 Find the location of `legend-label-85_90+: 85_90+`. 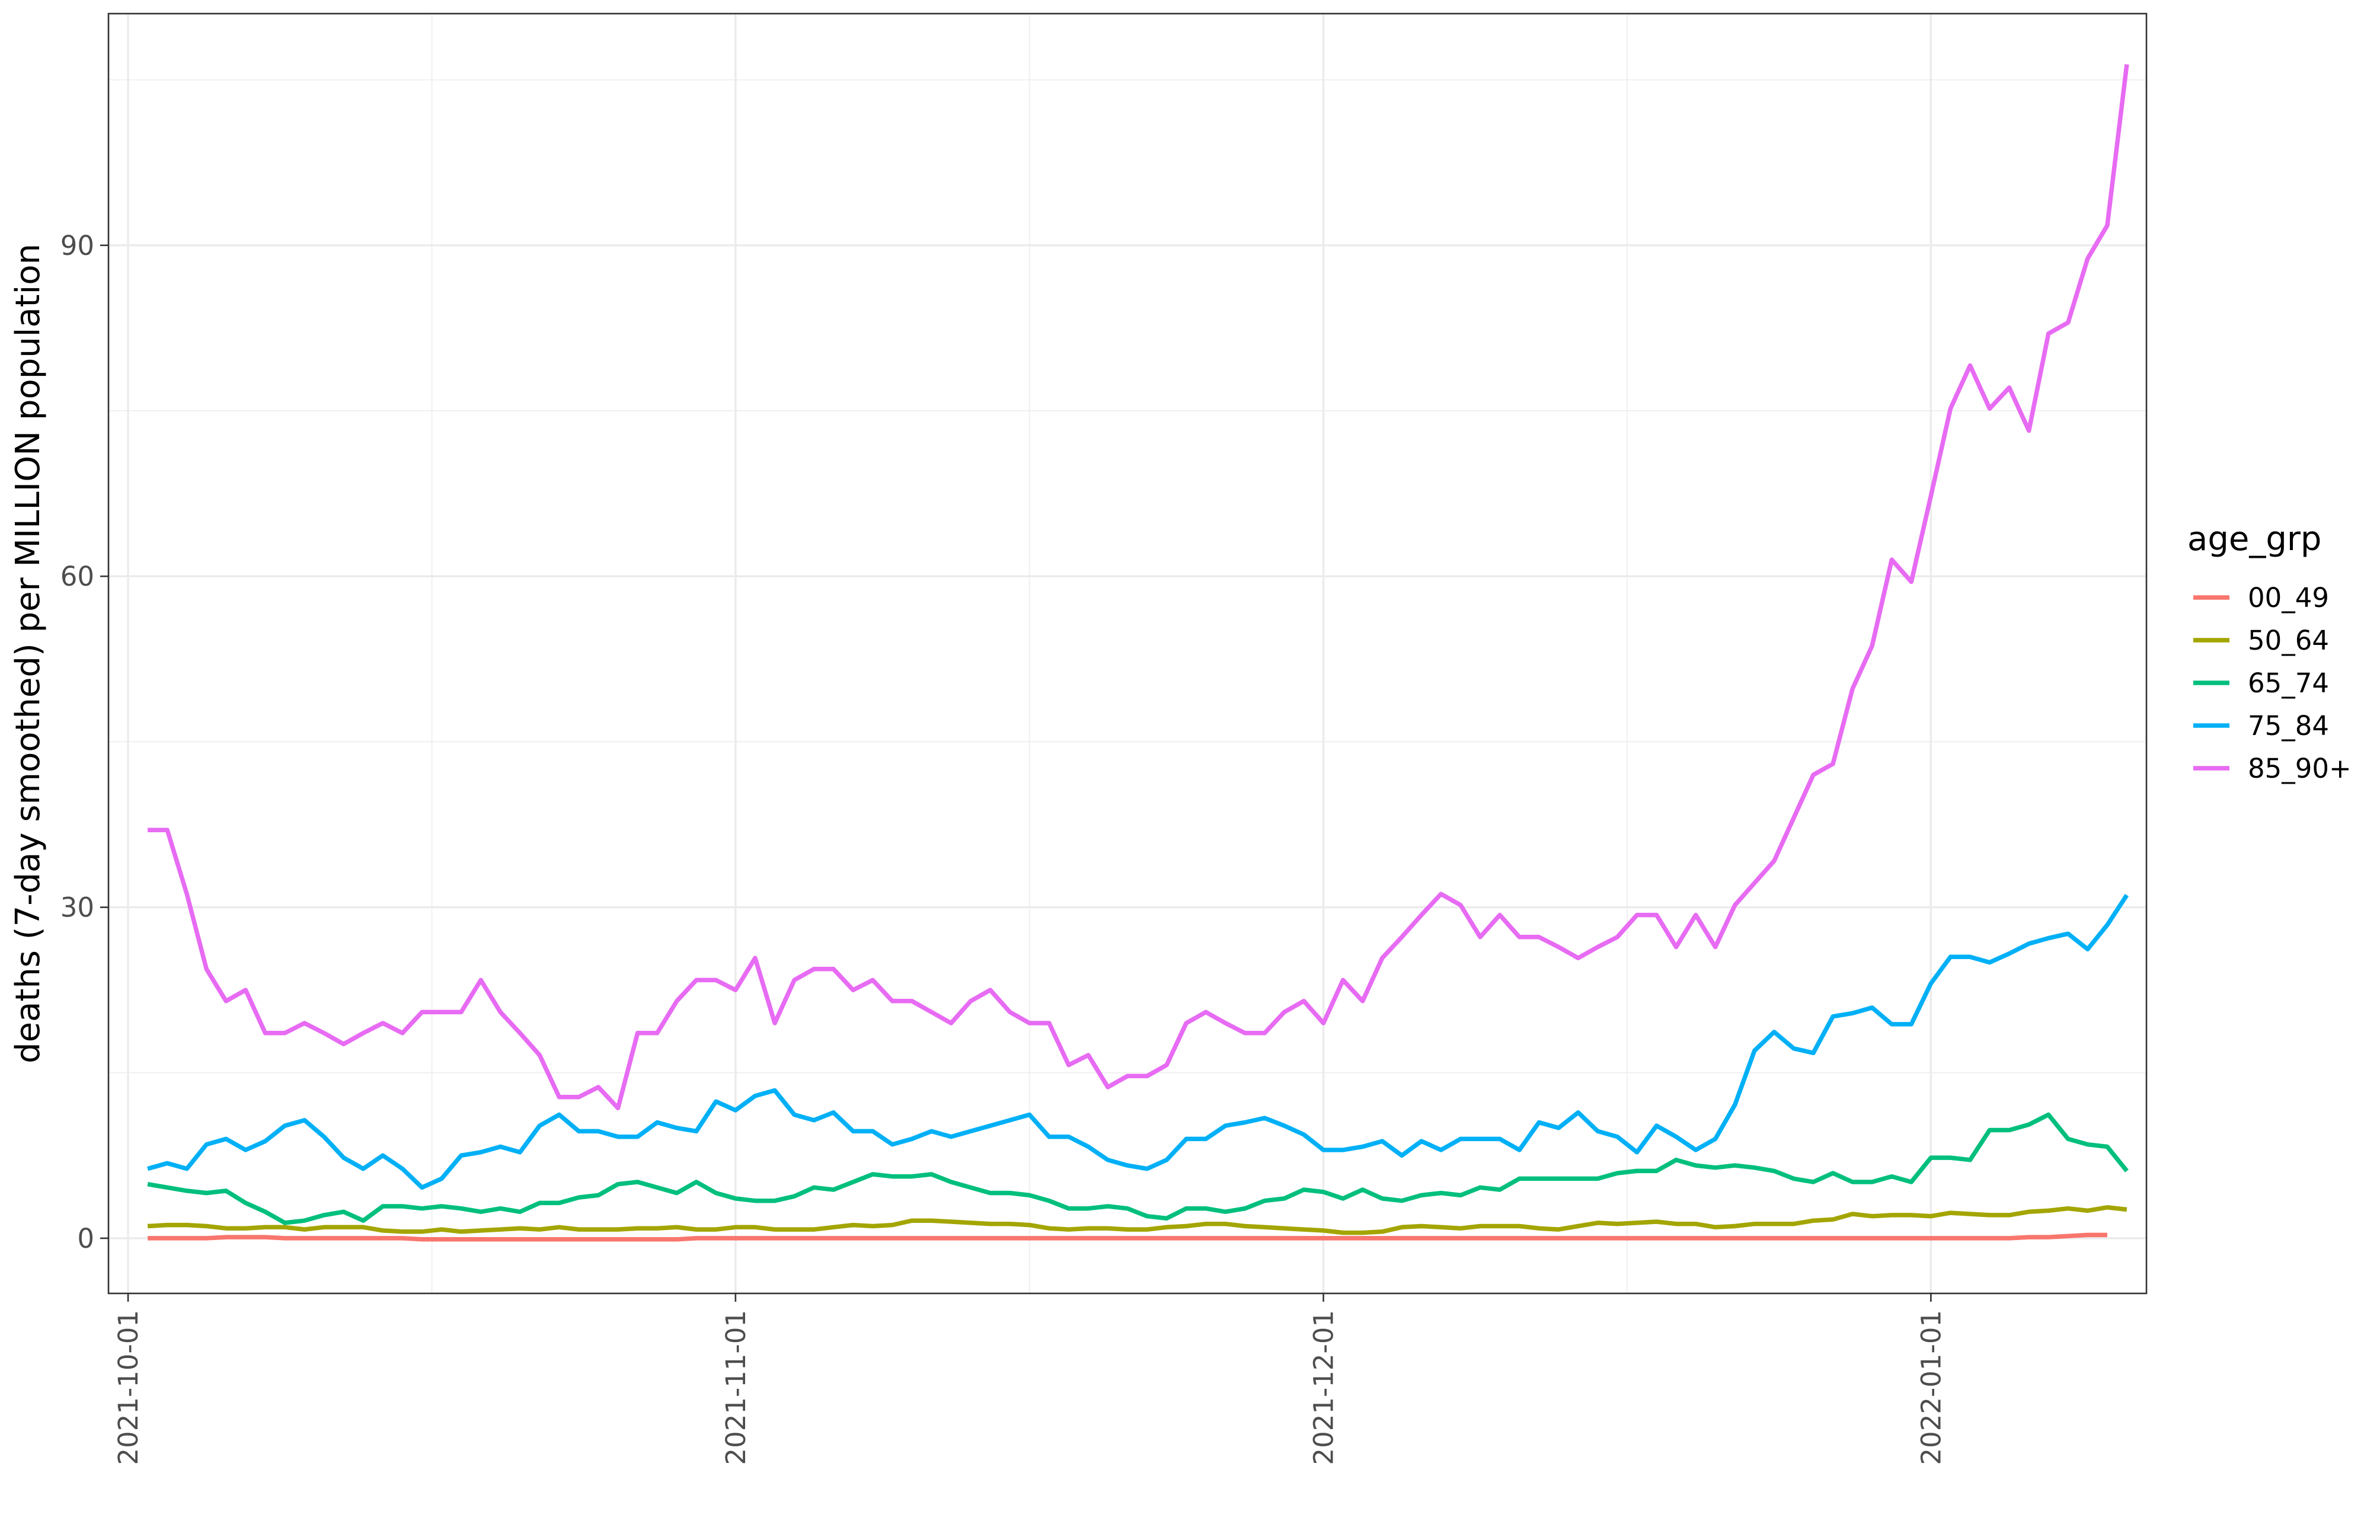

legend-label-85_90+: 85_90+ is located at coordinates (2300, 769).